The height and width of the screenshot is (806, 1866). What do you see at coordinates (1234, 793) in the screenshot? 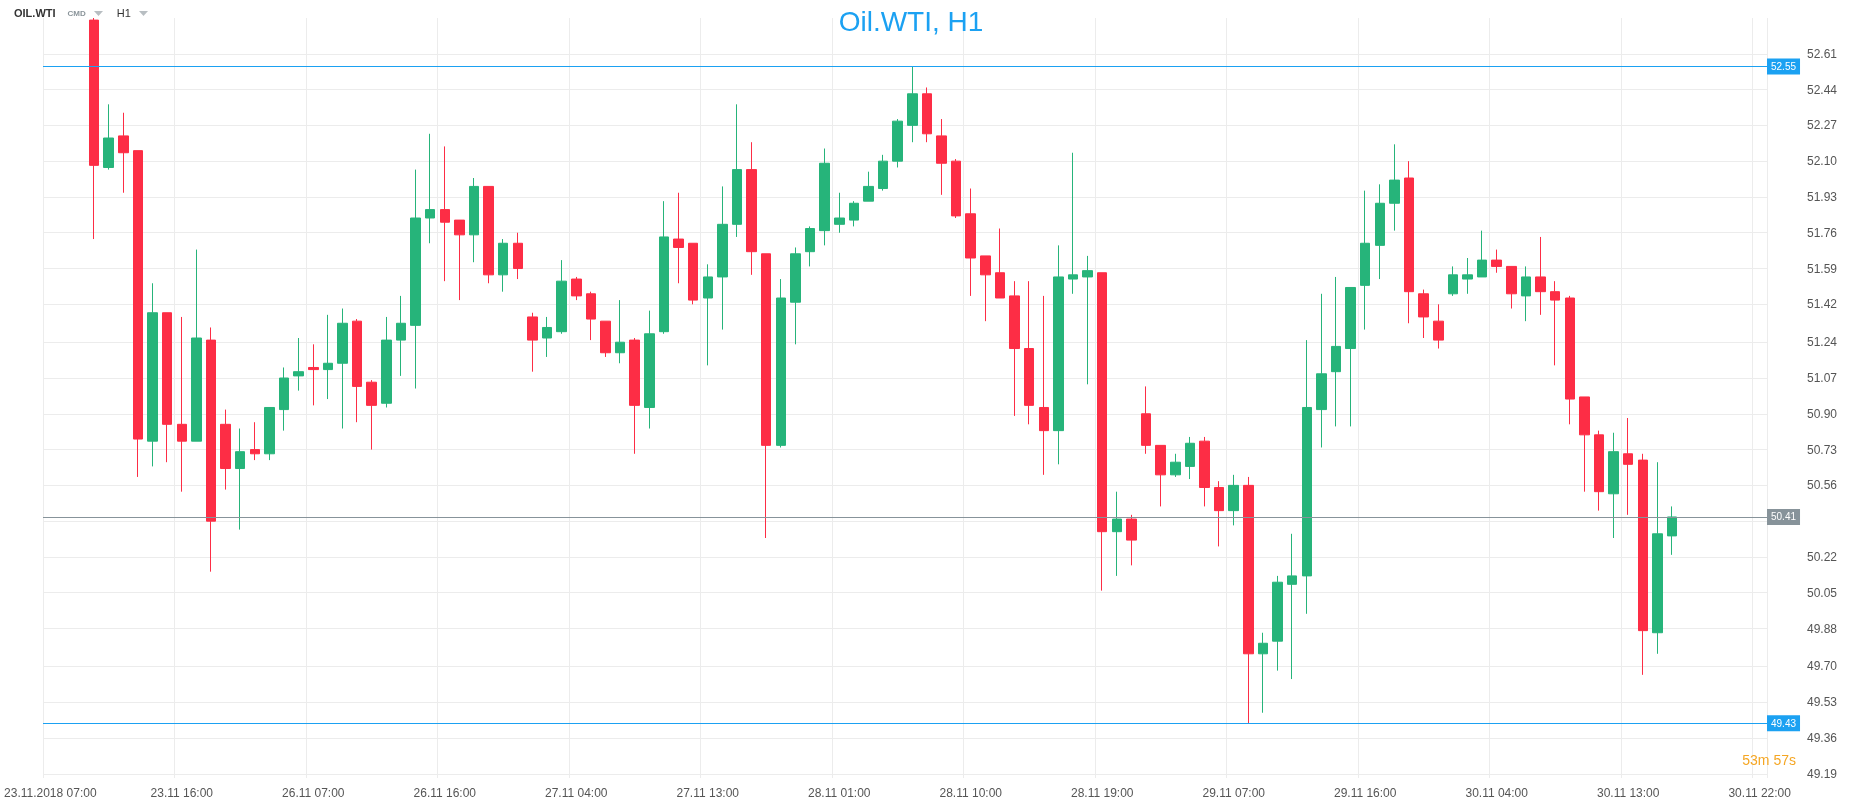
I see `x-tick-label: 29.11 07:00` at bounding box center [1234, 793].